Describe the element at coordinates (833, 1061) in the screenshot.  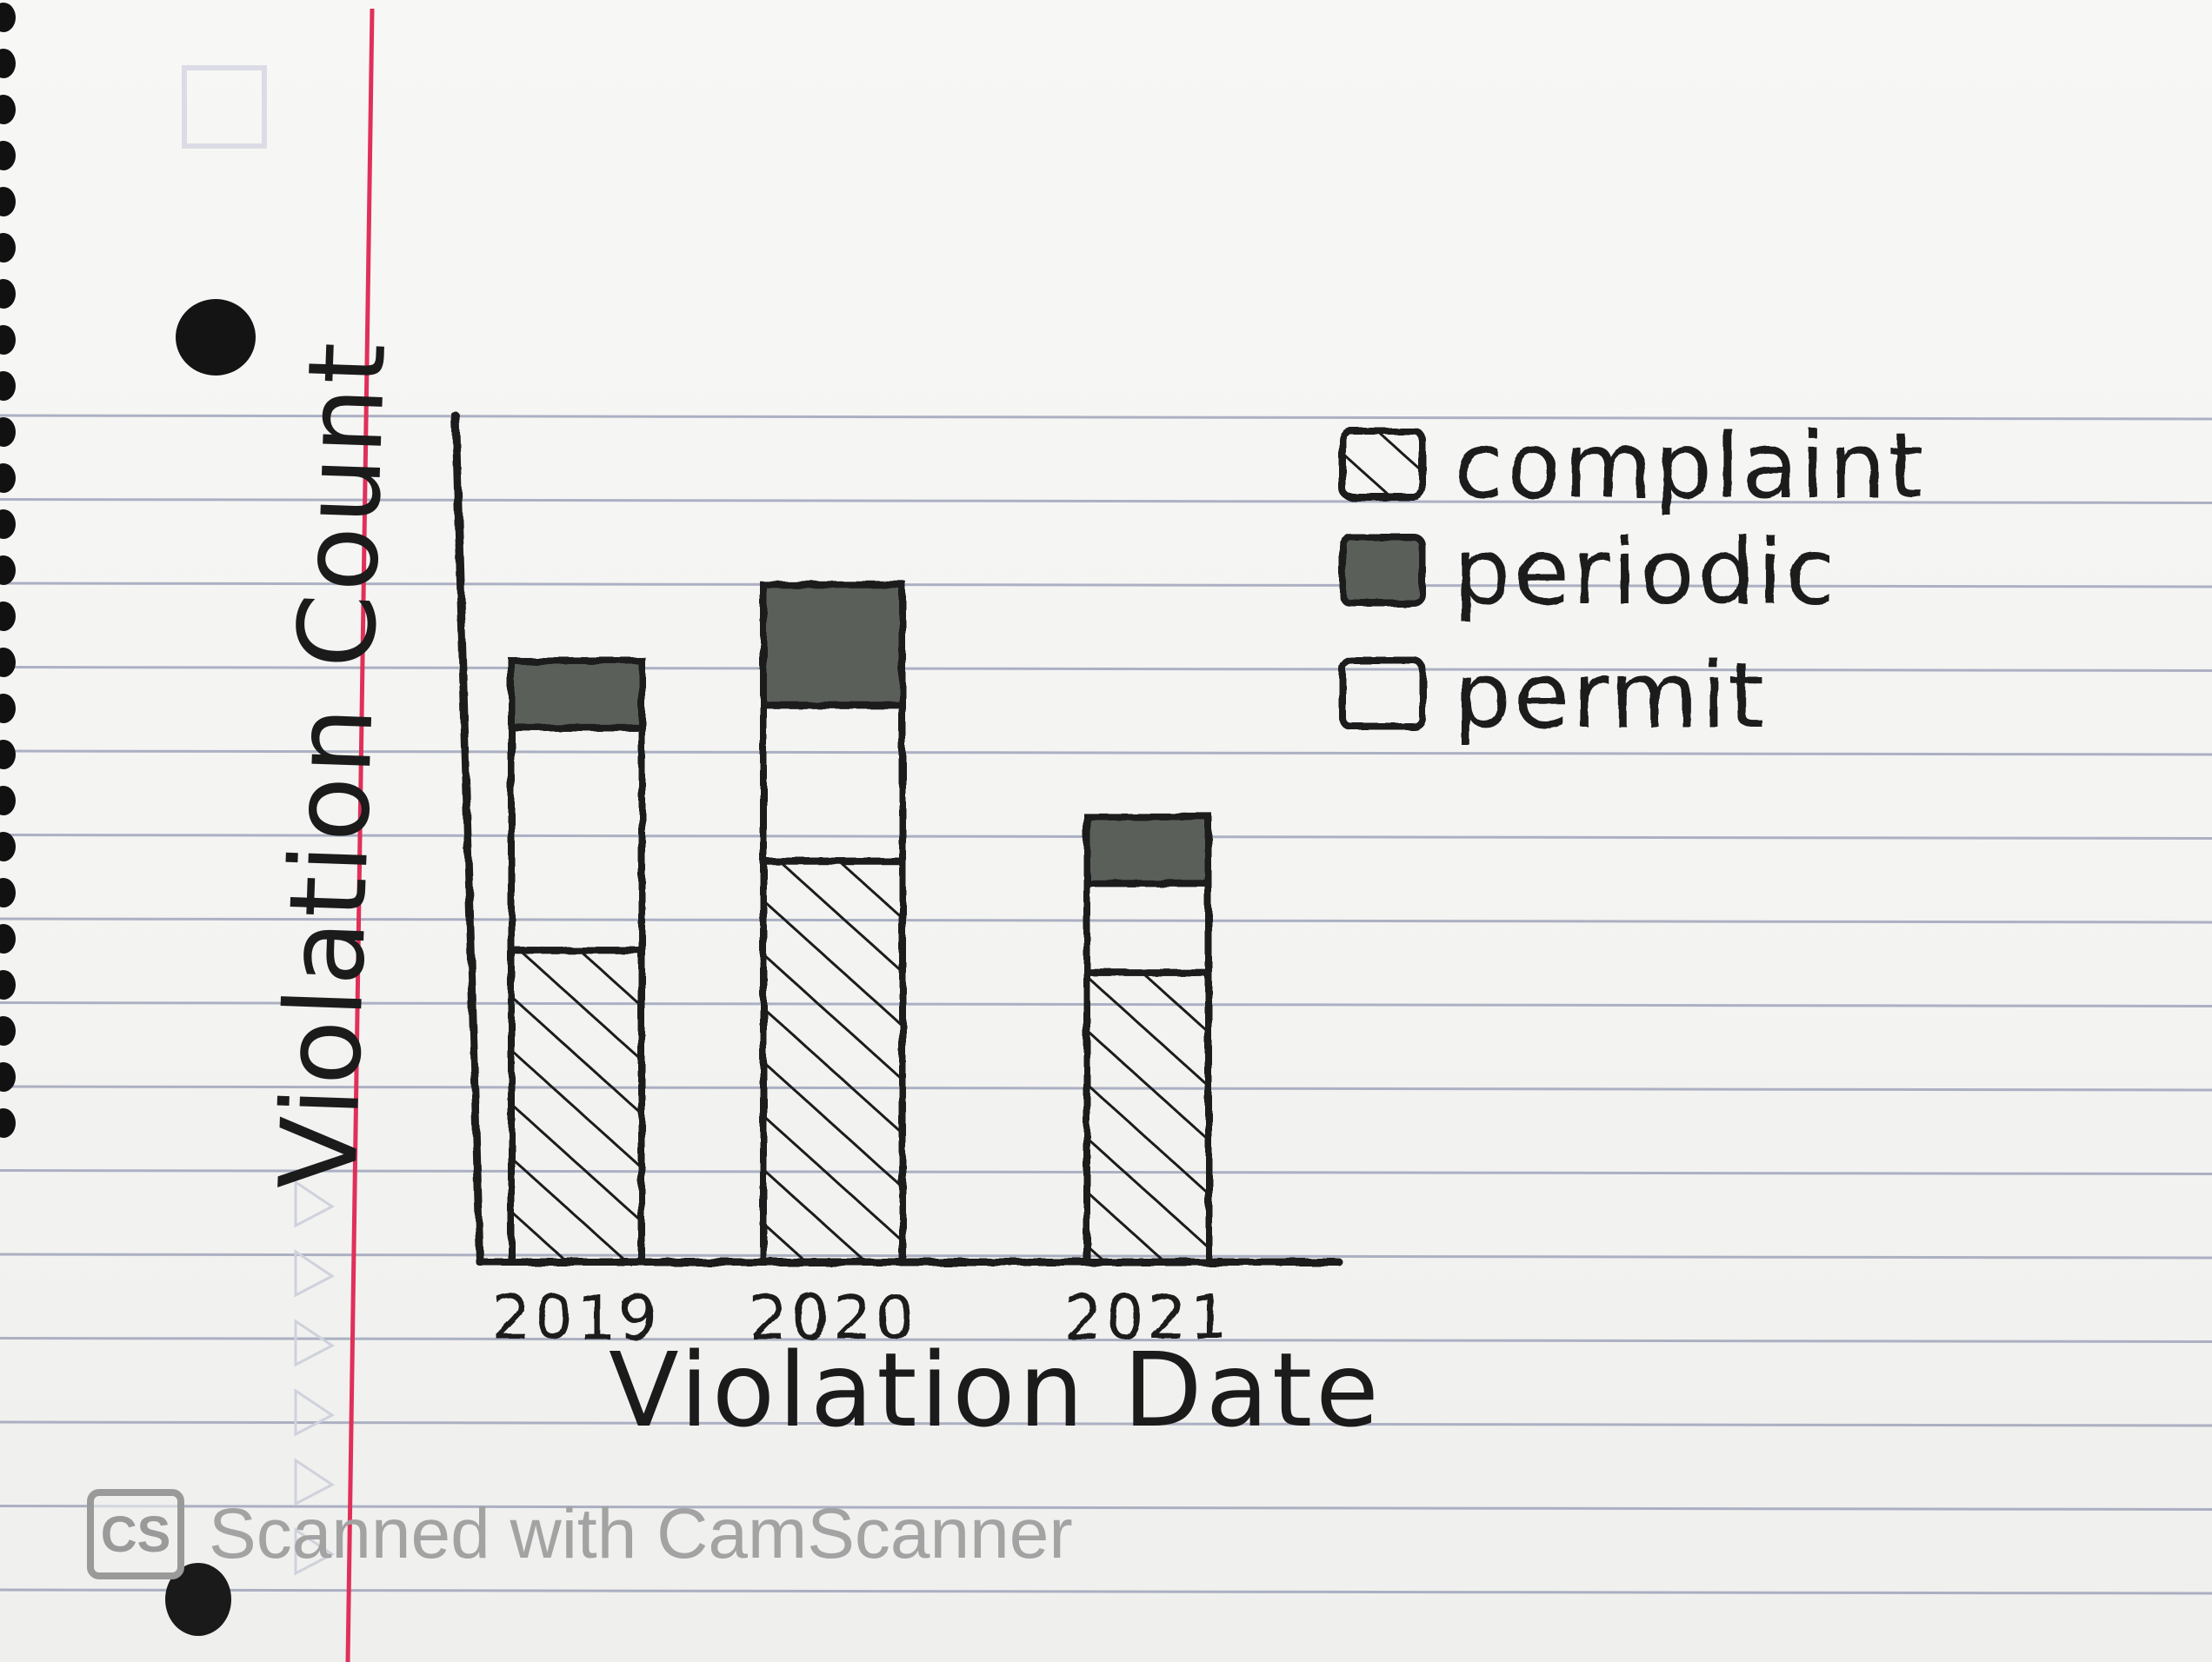
I see `bar-complaint-2020` at that location.